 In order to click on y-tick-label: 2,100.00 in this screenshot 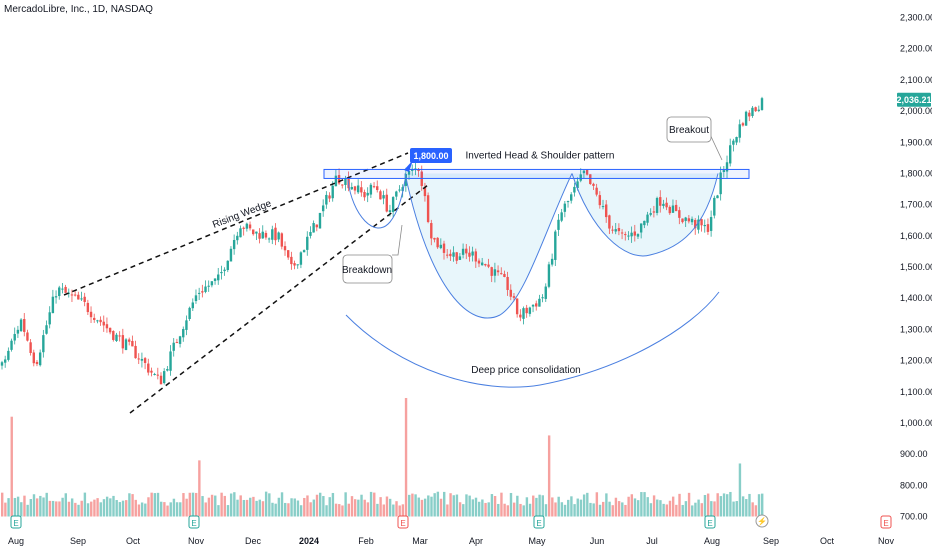, I will do `click(916, 80)`.